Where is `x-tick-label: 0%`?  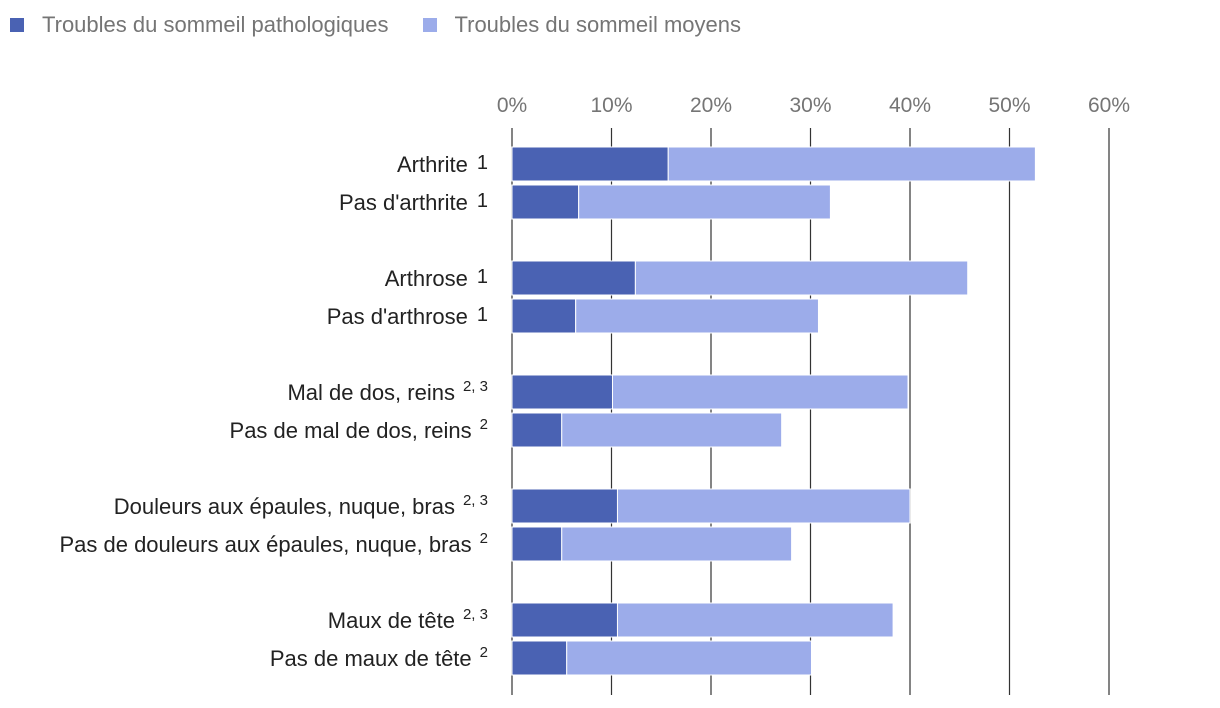 x-tick-label: 0% is located at coordinates (512, 105).